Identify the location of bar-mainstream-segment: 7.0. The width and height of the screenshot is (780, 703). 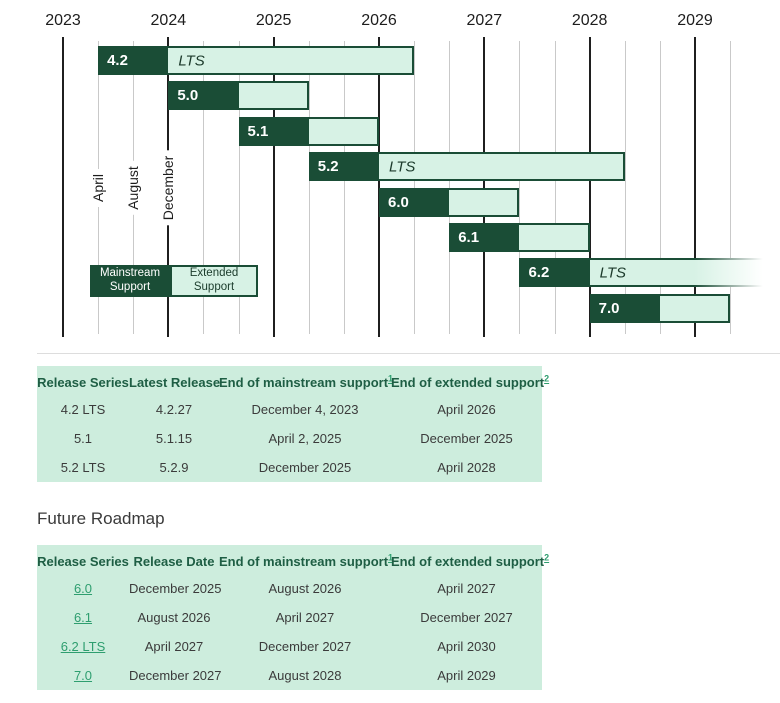
(624, 308).